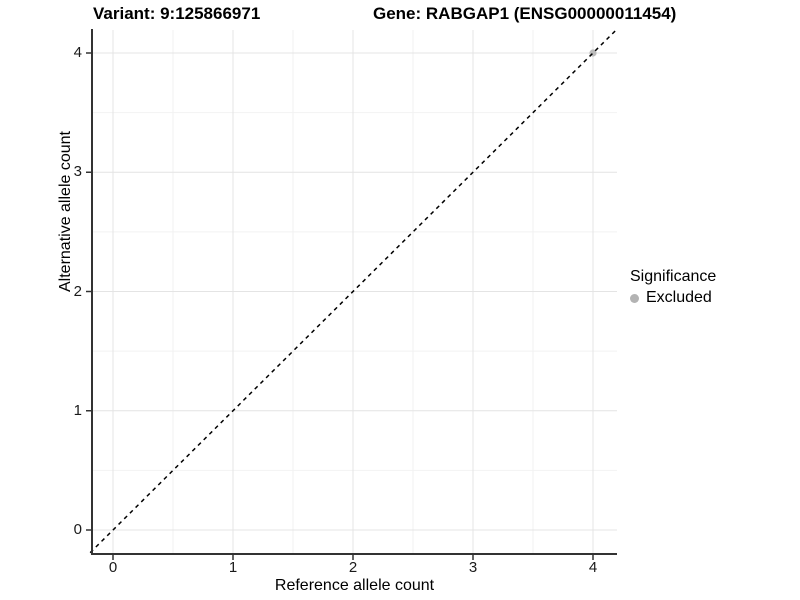  I want to click on legend: Significance Excluded, so click(673, 287).